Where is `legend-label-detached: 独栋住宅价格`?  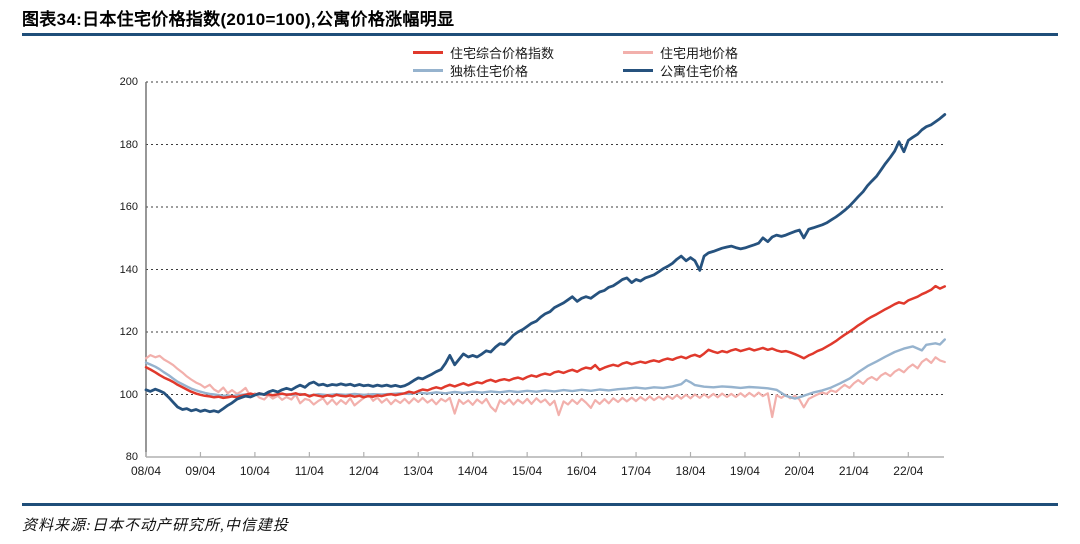 legend-label-detached: 独栋住宅价格 is located at coordinates (489, 71).